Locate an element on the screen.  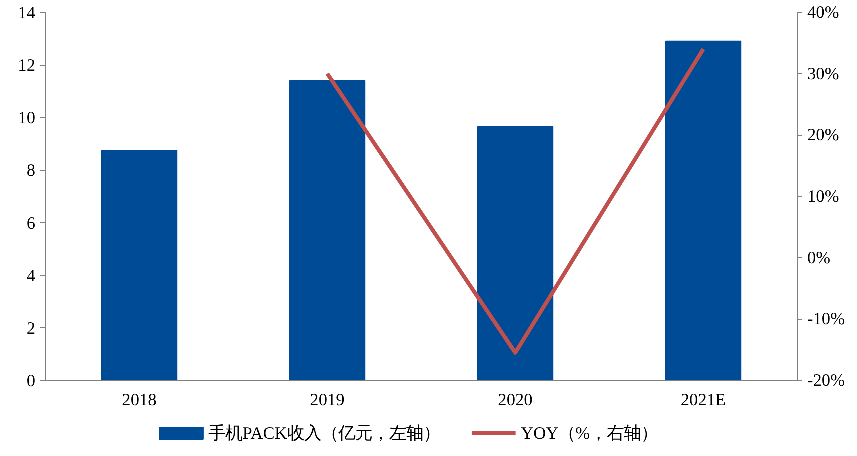
y2-tick-label: -20% is located at coordinates (827, 380).